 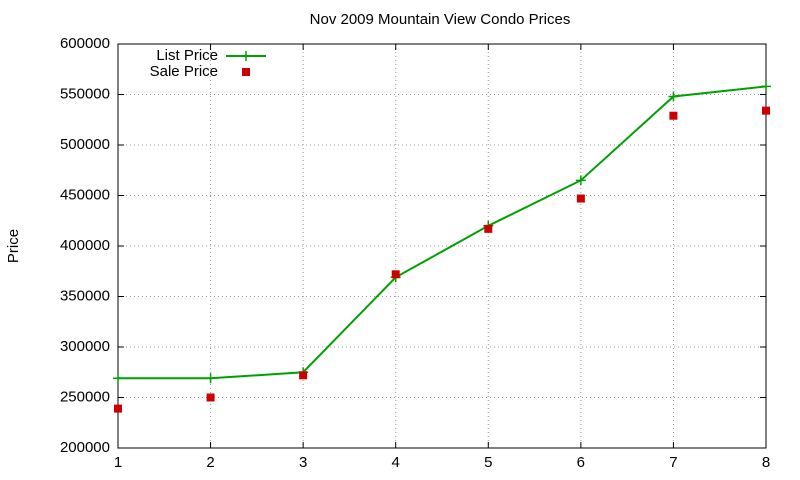 What do you see at coordinates (673, 462) in the screenshot?
I see `x-tick-label: 7` at bounding box center [673, 462].